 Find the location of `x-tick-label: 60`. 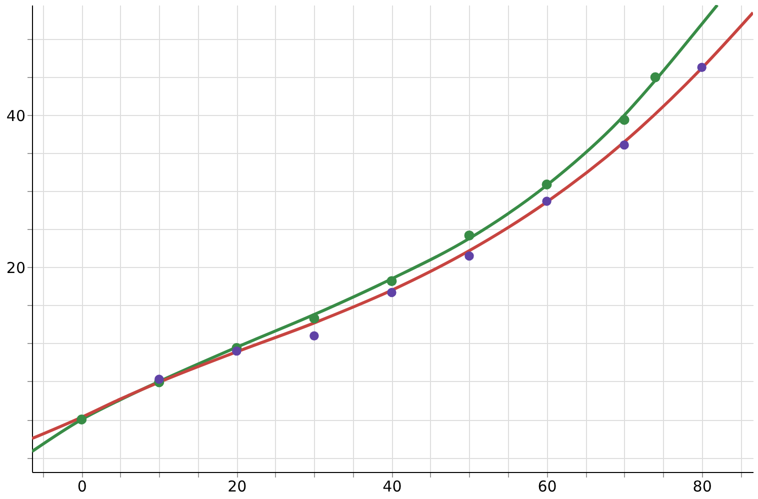

x-tick-label: 60 is located at coordinates (547, 487).